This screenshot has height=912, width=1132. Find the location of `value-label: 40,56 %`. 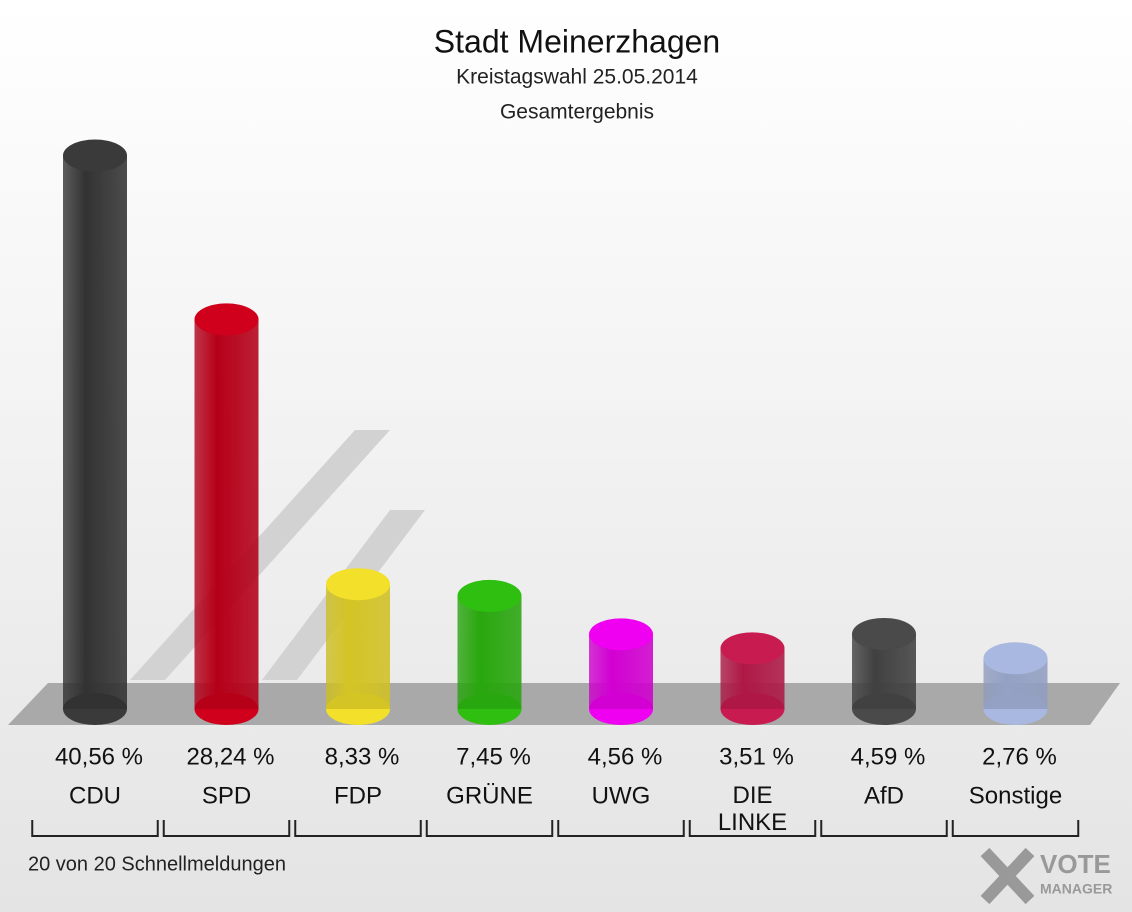

value-label: 40,56 % is located at coordinates (99, 756).